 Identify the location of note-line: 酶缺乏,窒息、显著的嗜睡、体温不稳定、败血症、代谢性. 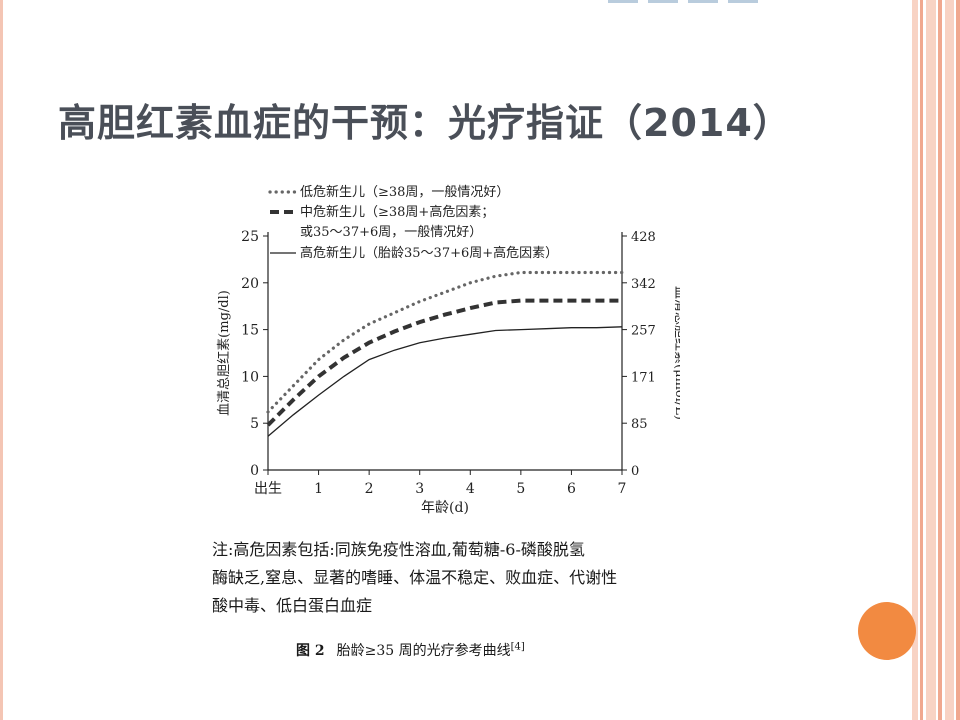
(415, 577).